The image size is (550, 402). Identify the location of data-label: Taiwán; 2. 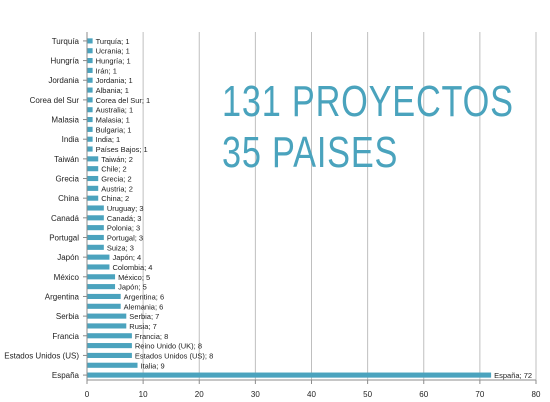
(117, 159).